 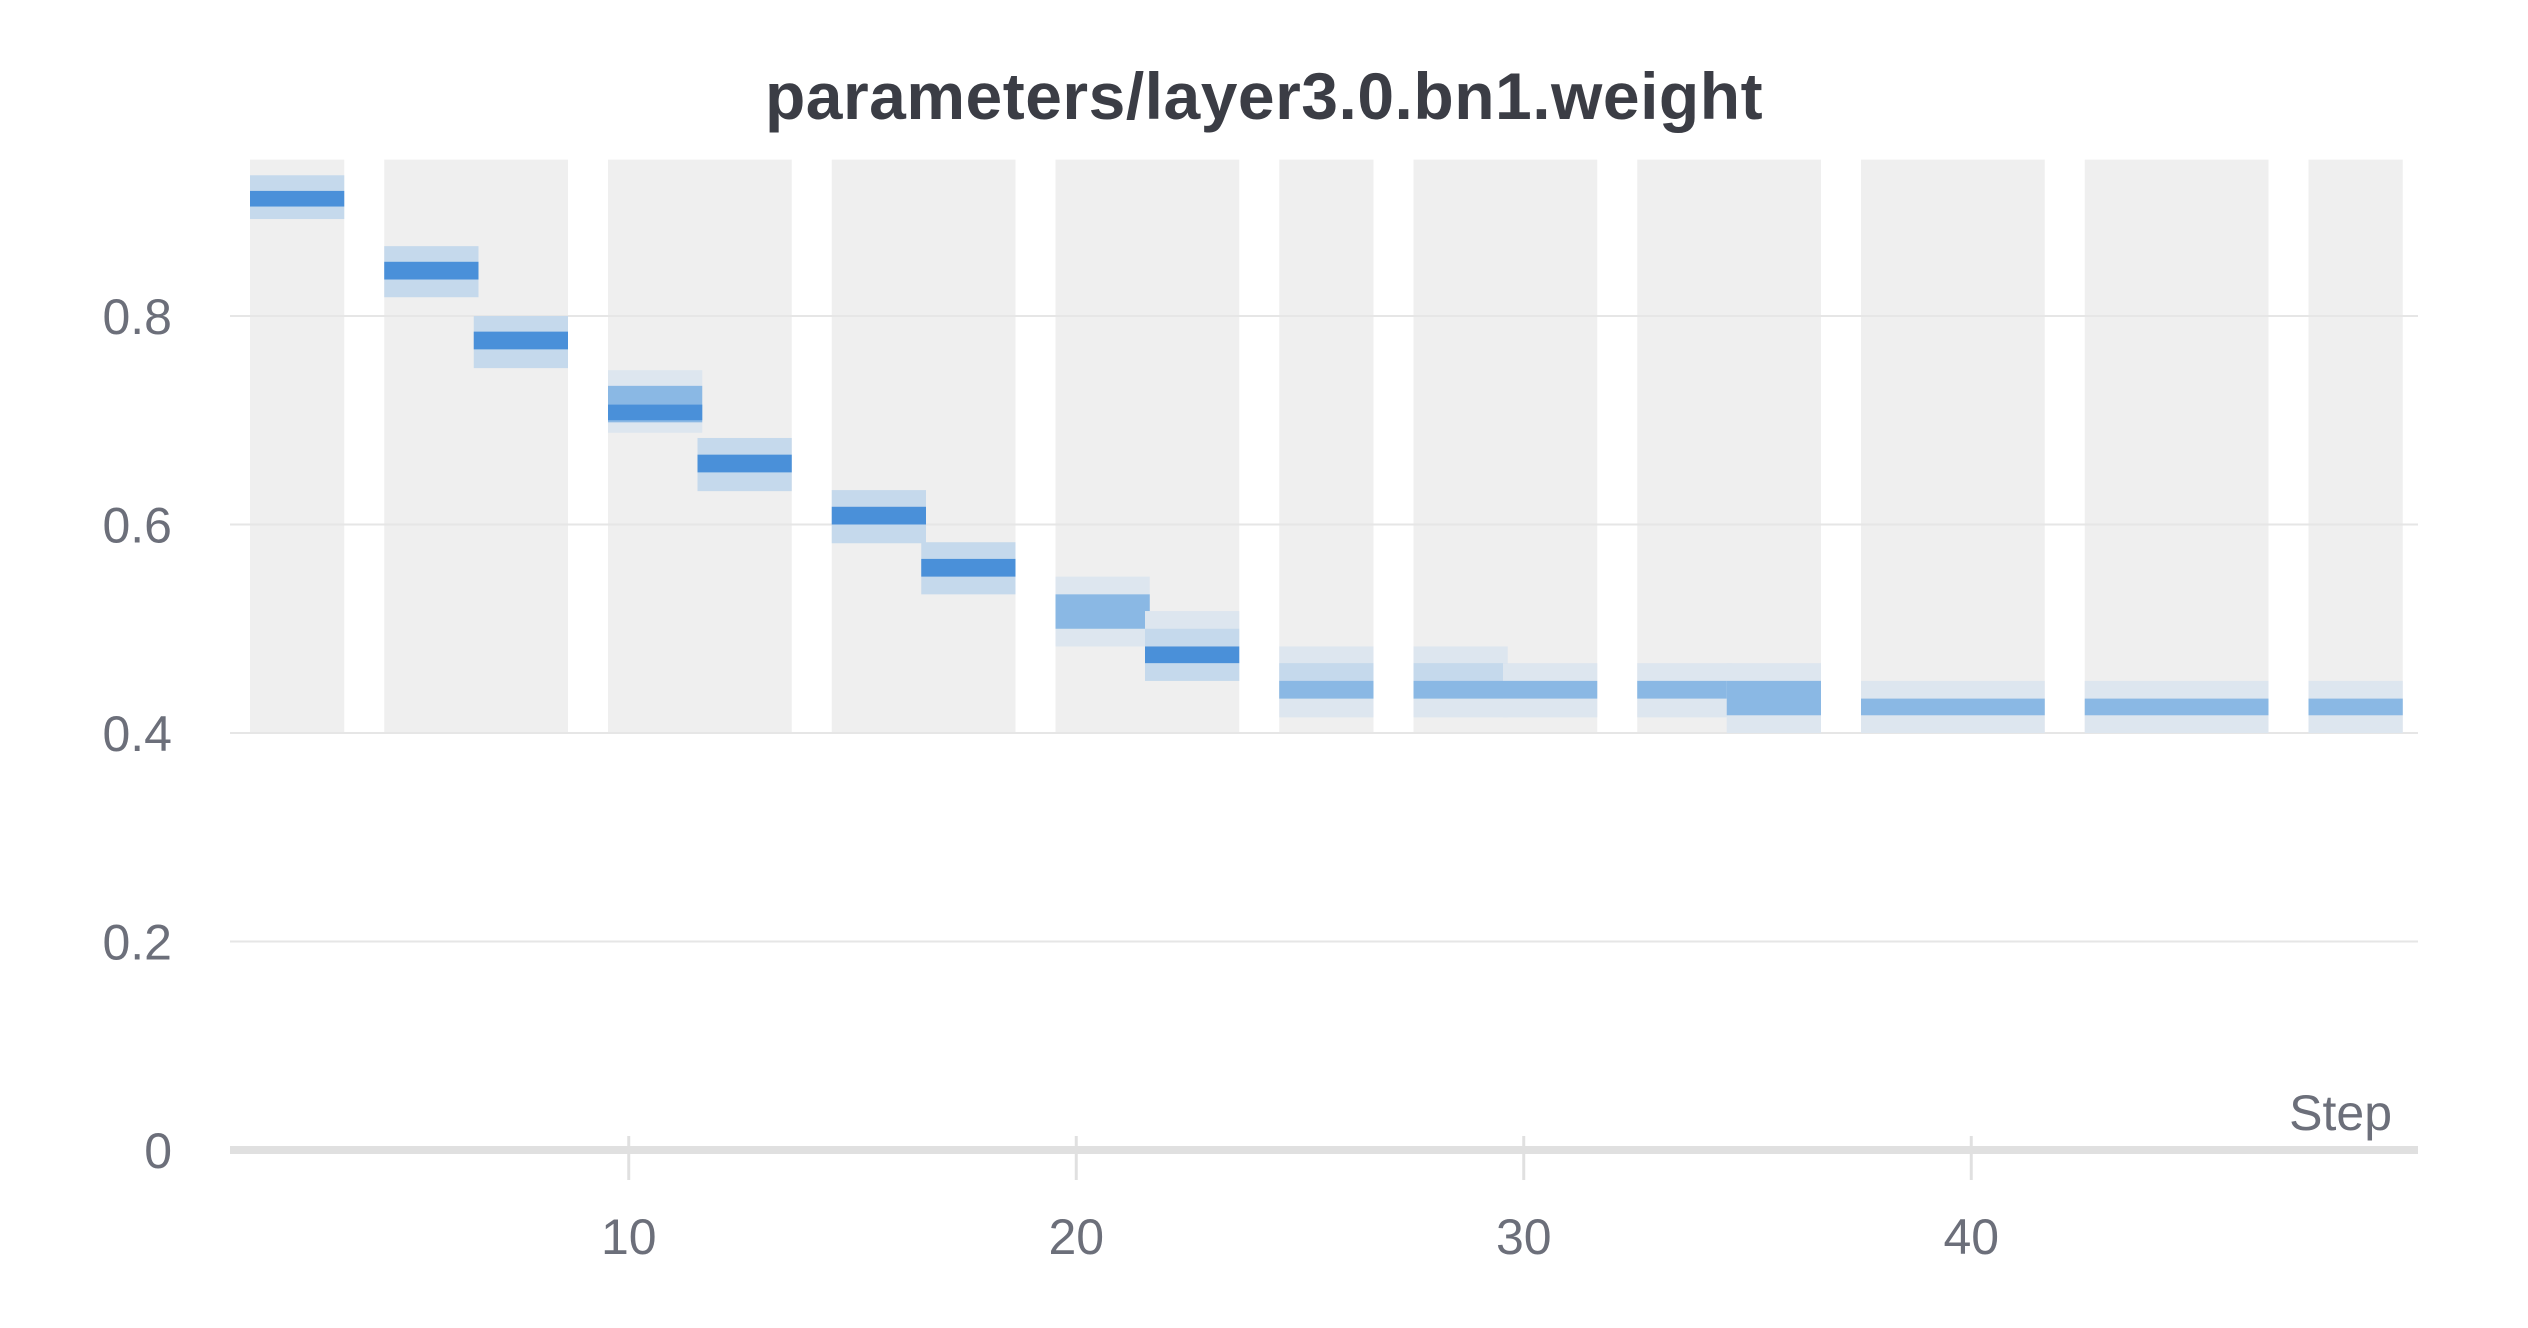 What do you see at coordinates (137, 943) in the screenshot?
I see `y-tick-label-0.2: 0.2` at bounding box center [137, 943].